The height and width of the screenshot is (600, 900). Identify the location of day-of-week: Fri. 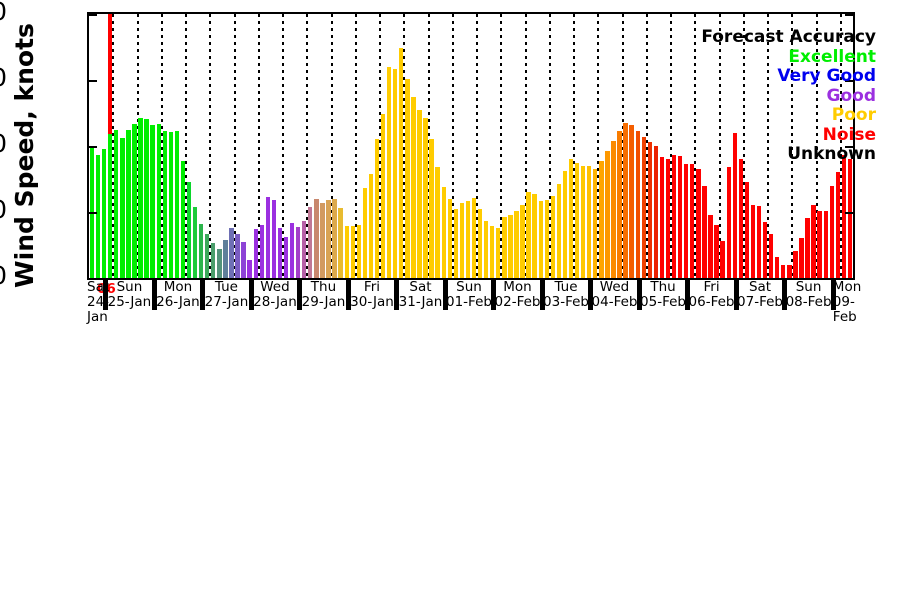
(711, 287).